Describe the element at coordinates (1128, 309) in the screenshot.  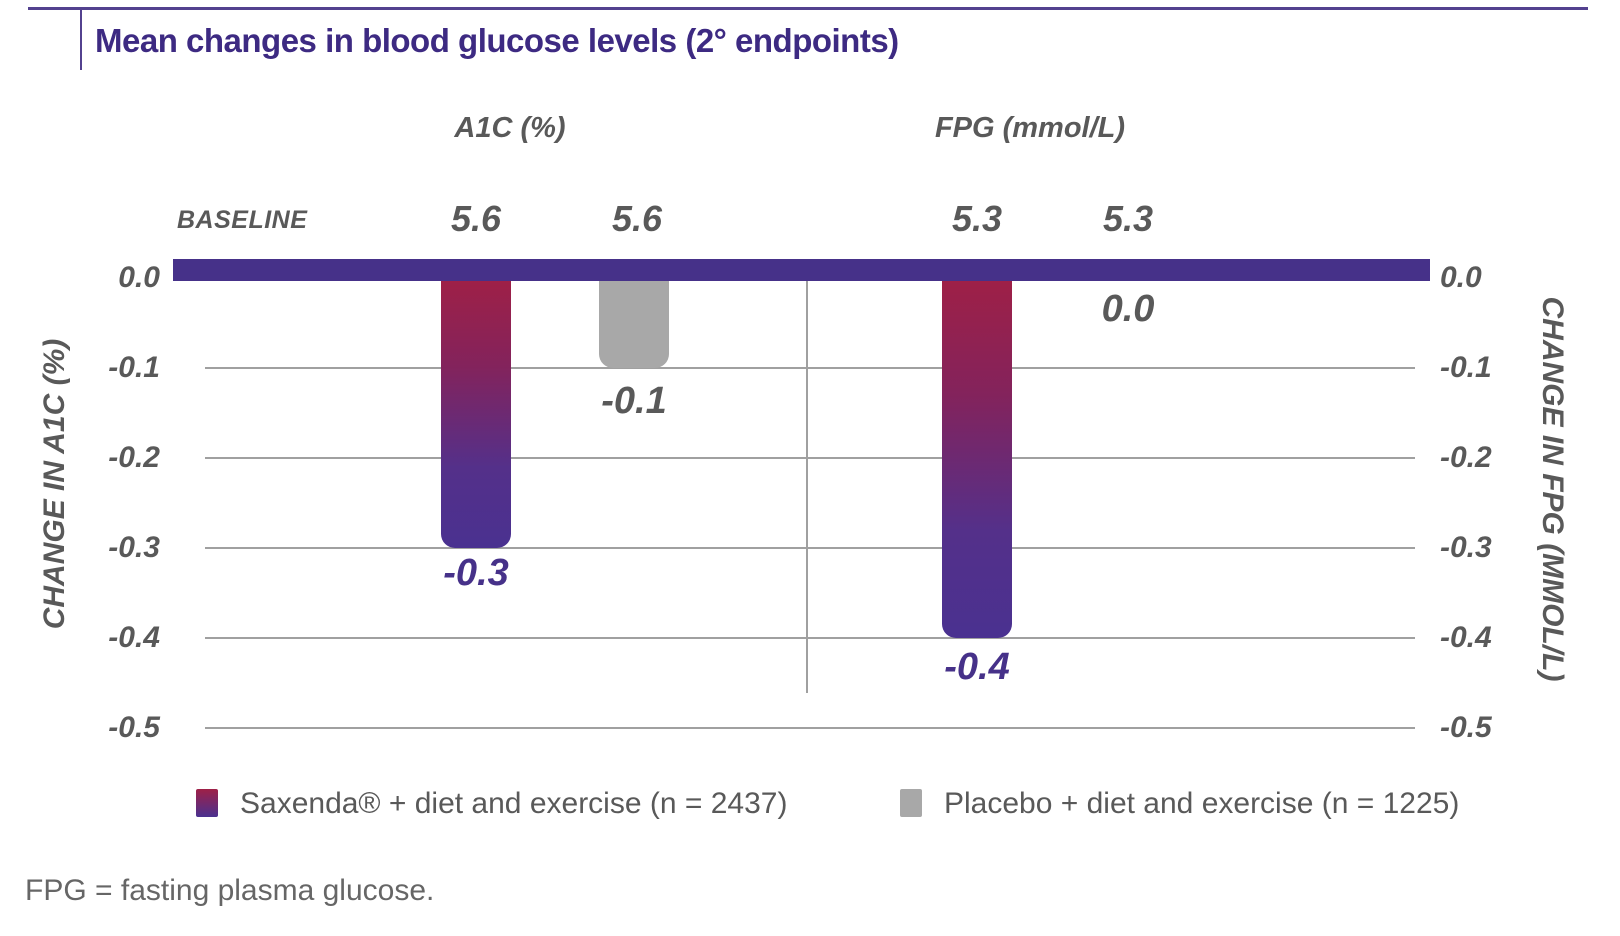
I see `bar-value-label-fpg-placebo: 0.0` at that location.